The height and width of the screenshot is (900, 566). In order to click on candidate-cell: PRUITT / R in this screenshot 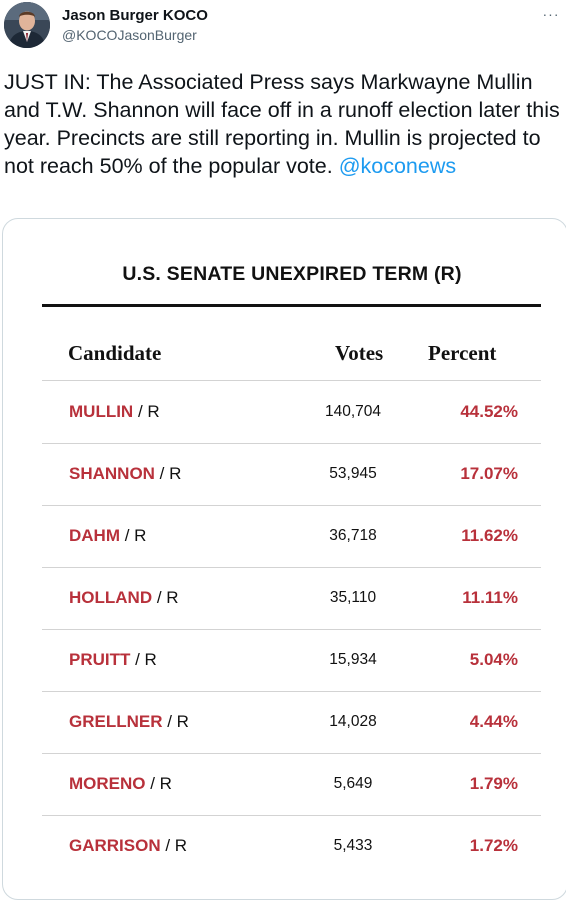, I will do `click(113, 660)`.